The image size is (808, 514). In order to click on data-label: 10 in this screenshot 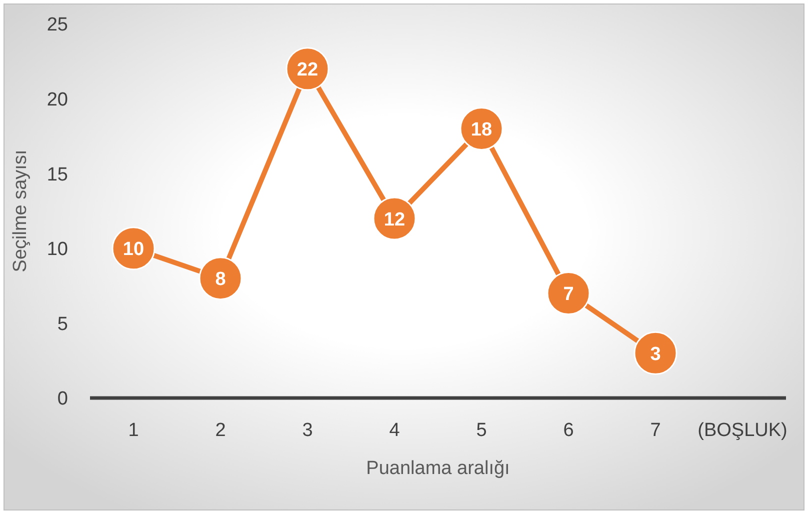, I will do `click(133, 249)`.